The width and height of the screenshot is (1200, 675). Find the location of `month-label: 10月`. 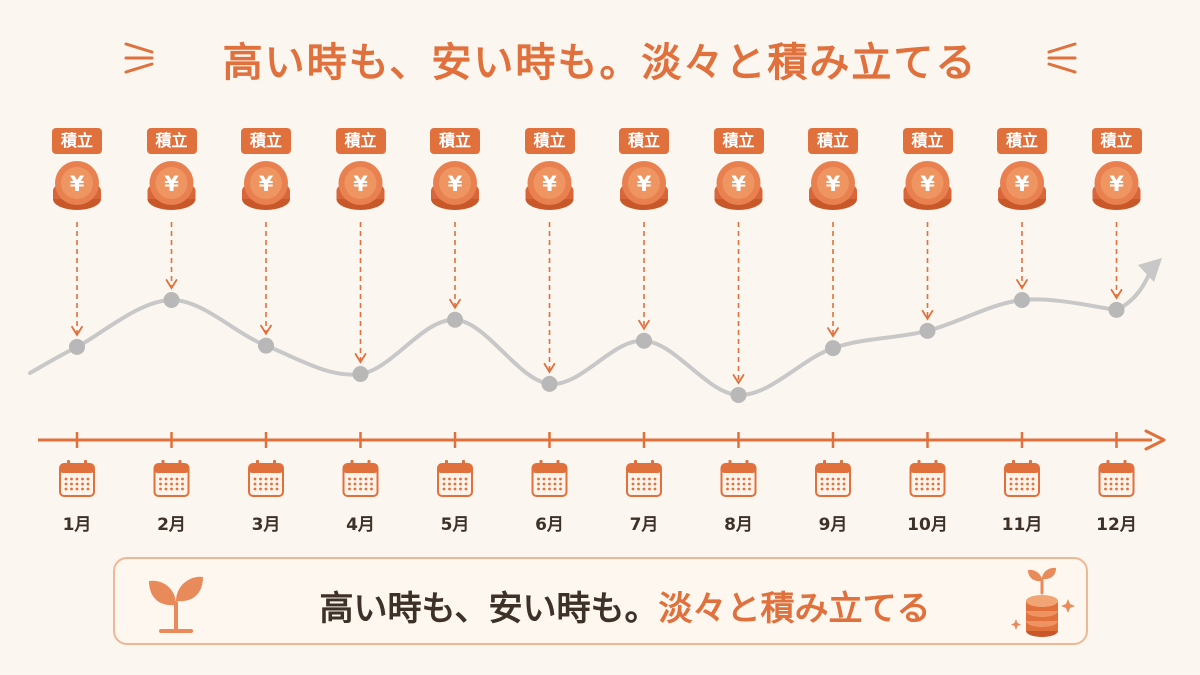

month-label: 10月 is located at coordinates (927, 525).